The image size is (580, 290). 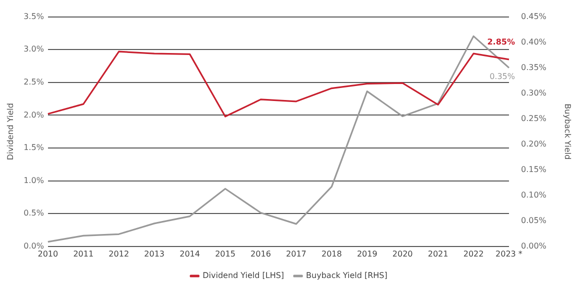 I want to click on y-tick-label: 2.5%, so click(x=34, y=81).